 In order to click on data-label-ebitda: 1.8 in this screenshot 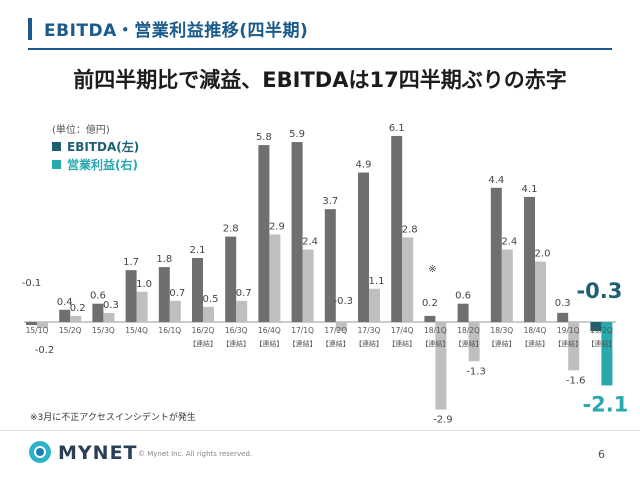, I will do `click(164, 259)`.